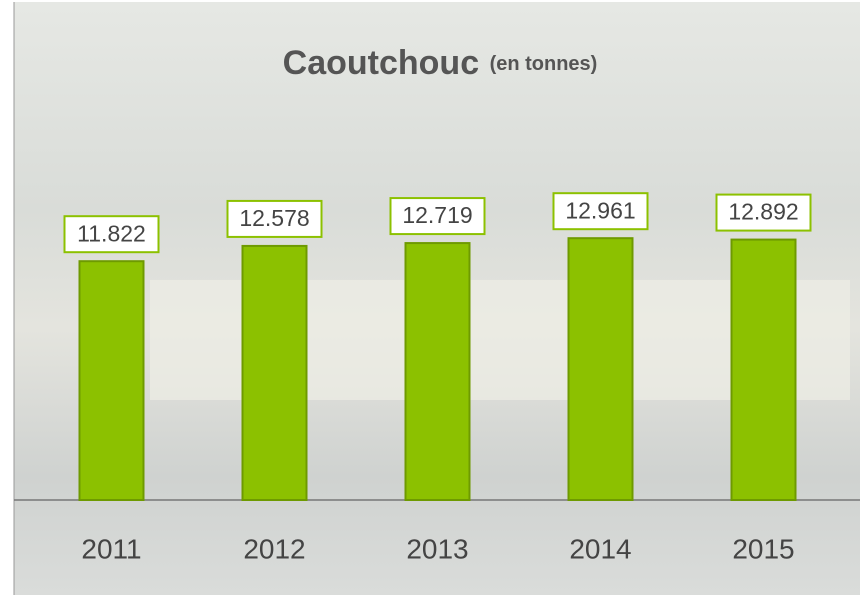 The width and height of the screenshot is (860, 600). I want to click on value-label: 12.961, so click(600, 210).